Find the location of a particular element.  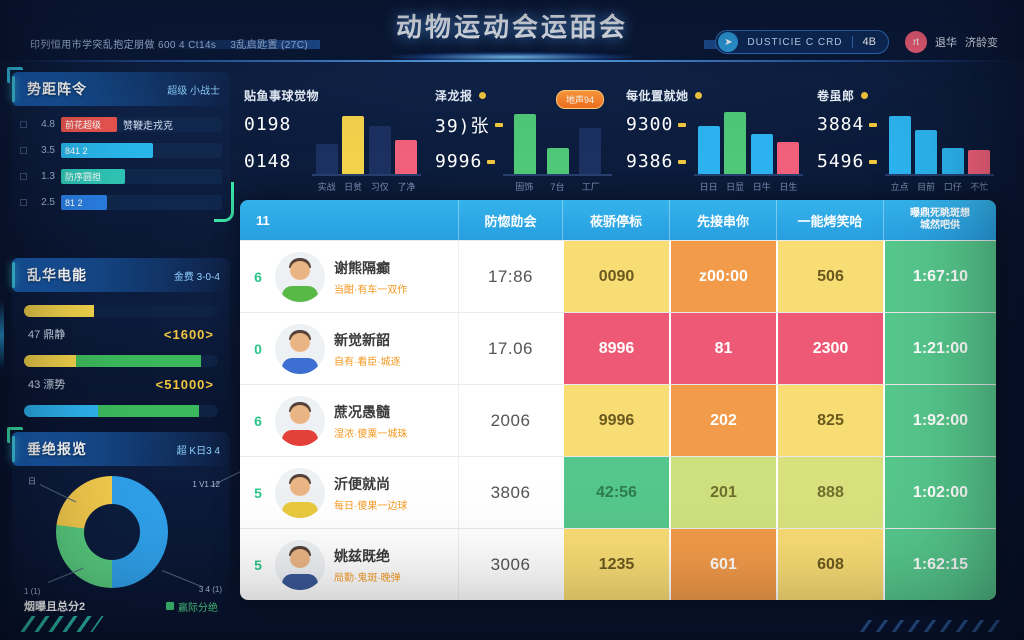

item-bar-track: 841 2 is located at coordinates (141, 150).